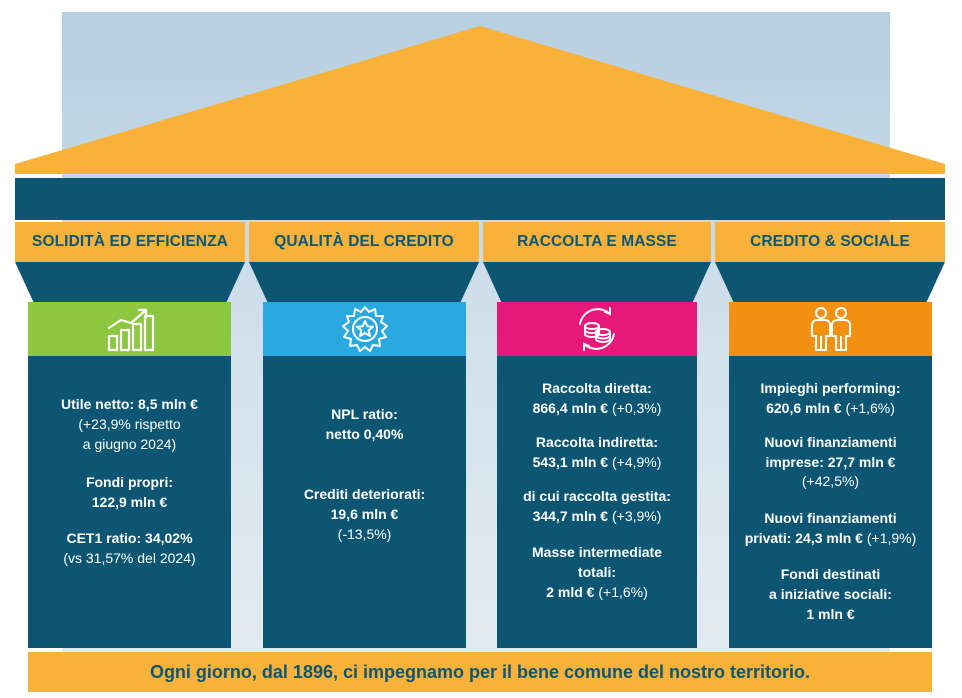  I want to click on cet1-compare: (vs 31,57% del 2024), so click(129, 558).